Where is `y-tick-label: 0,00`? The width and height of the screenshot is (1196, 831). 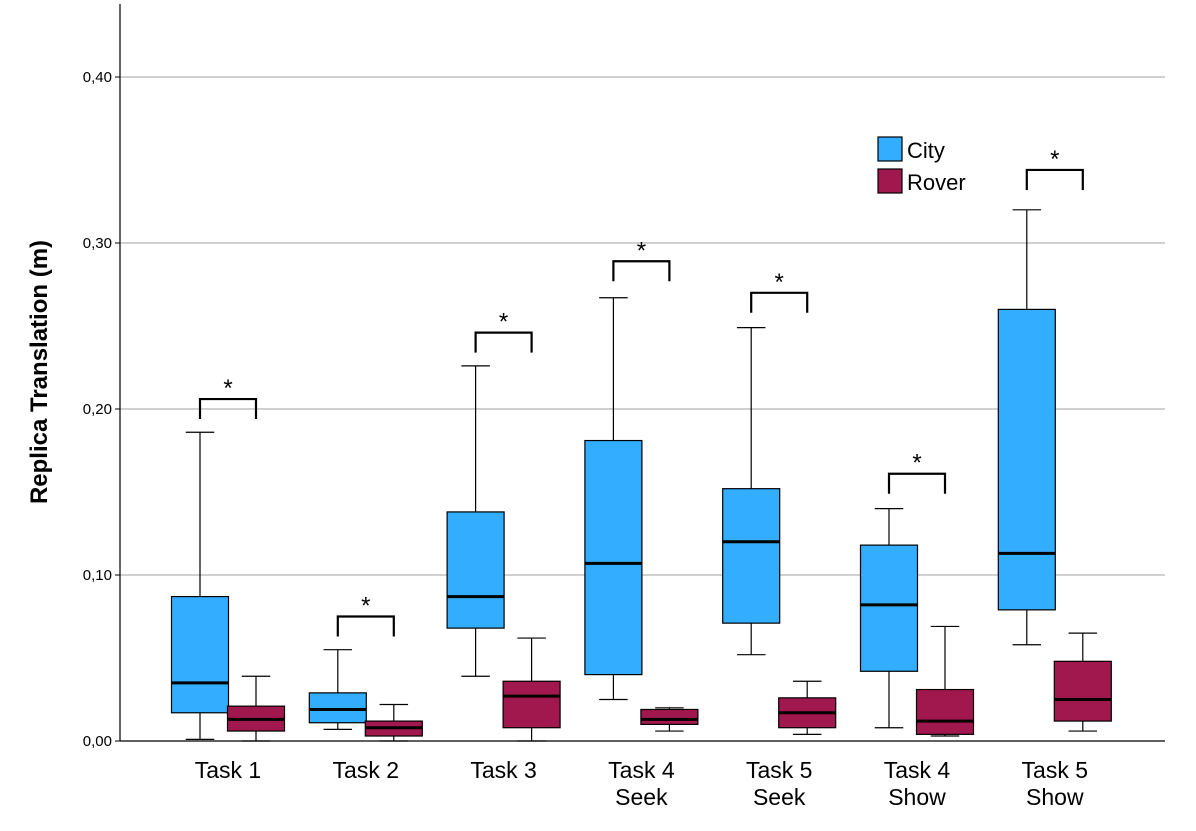 y-tick-label: 0,00 is located at coordinates (97, 741).